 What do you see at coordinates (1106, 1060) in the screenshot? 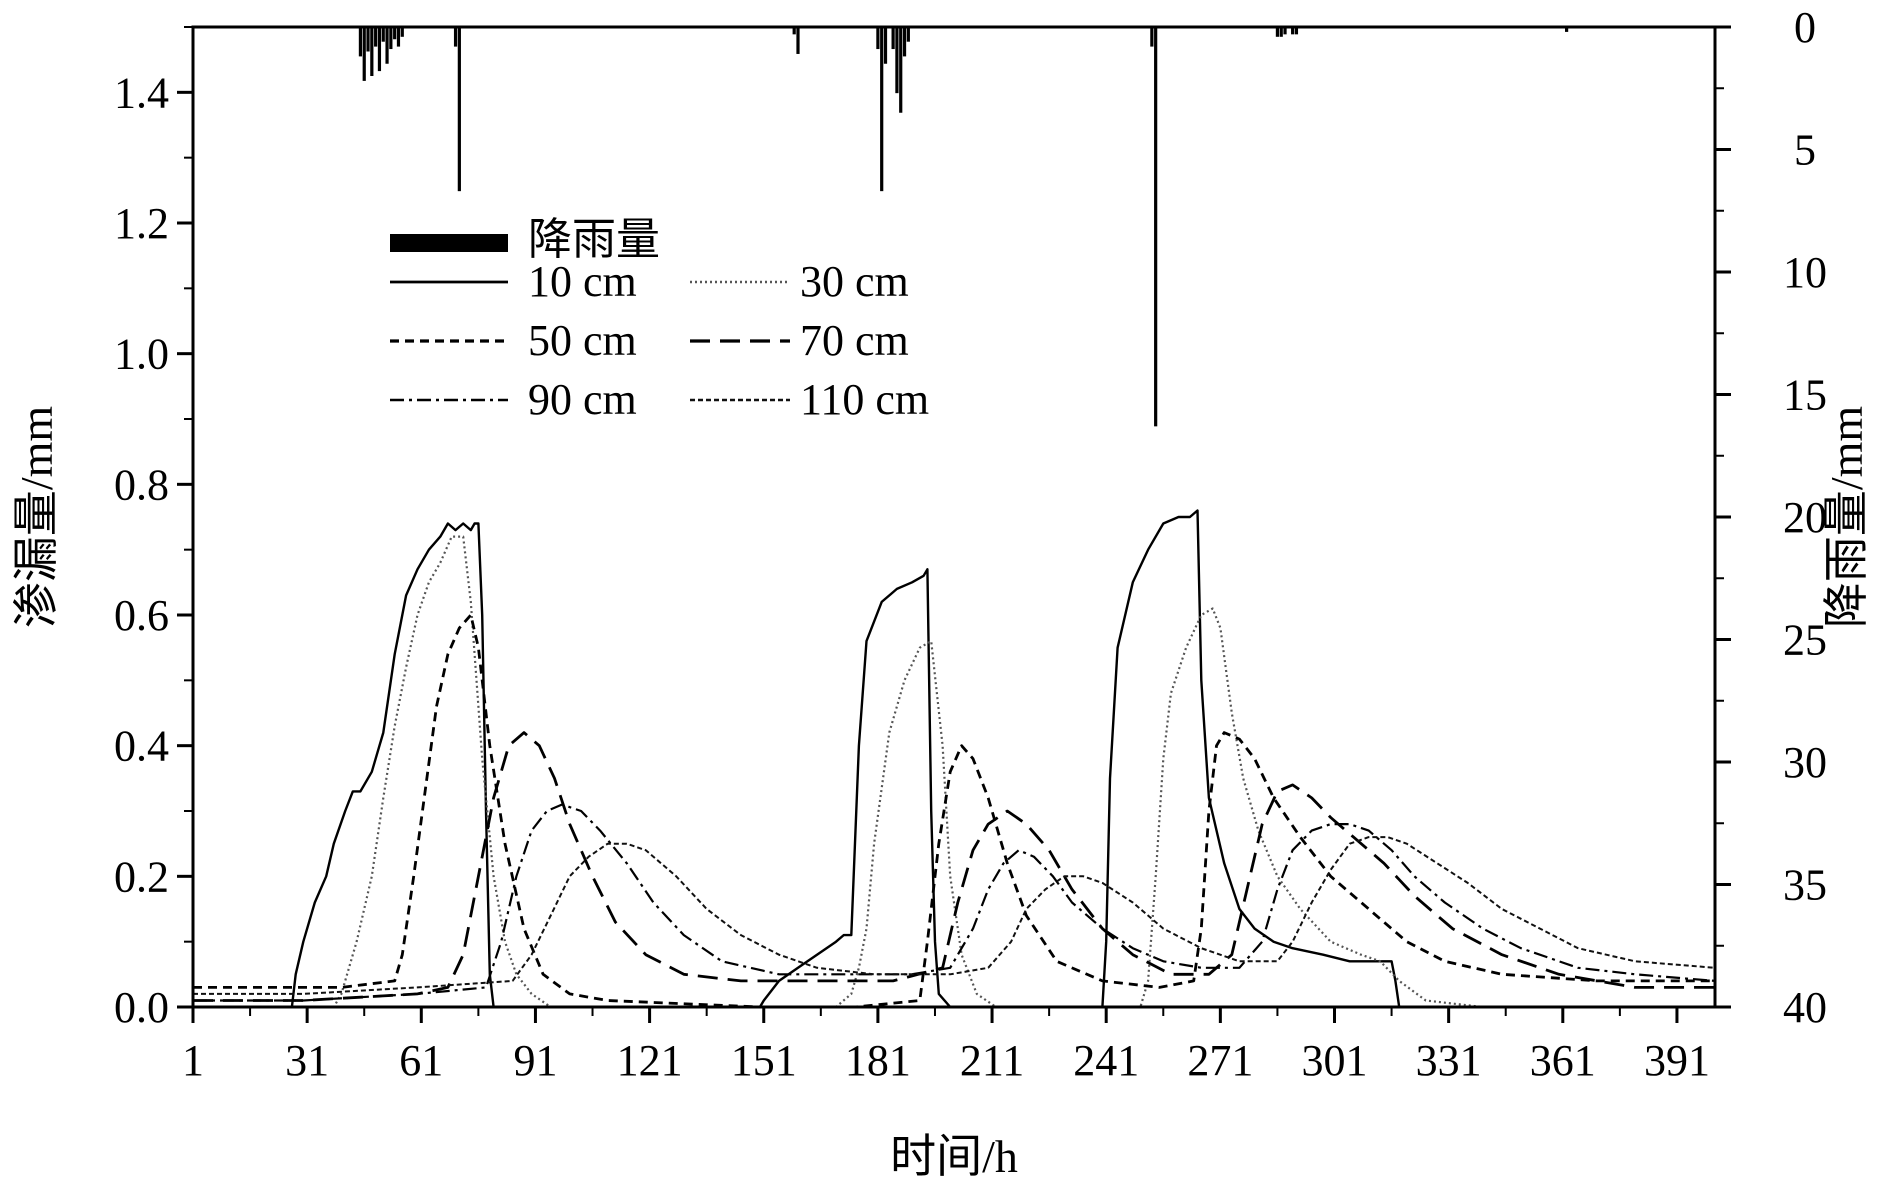
I see `x-tick-label: 241` at bounding box center [1106, 1060].